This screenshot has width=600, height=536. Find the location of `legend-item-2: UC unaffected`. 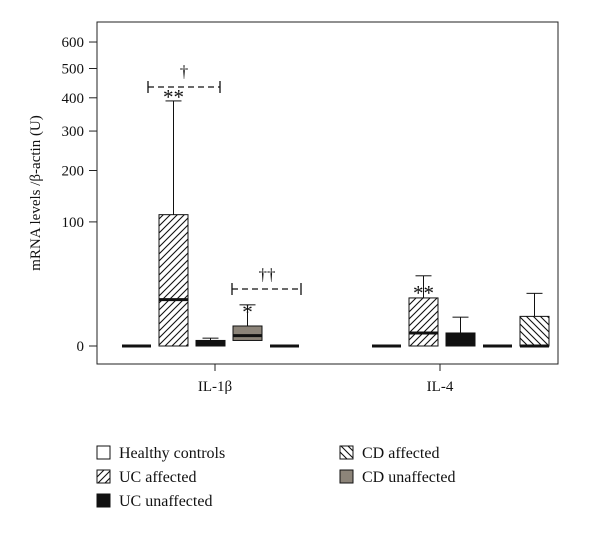

legend-item-2: UC unaffected is located at coordinates (154, 501).